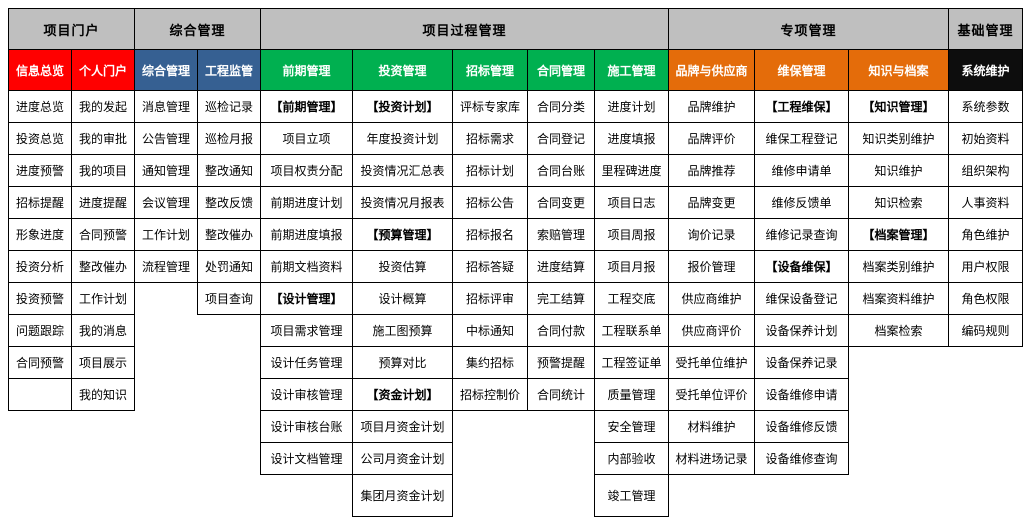  Describe the element at coordinates (898, 267) in the screenshot. I see `menu-item: 档案类别维护` at that location.